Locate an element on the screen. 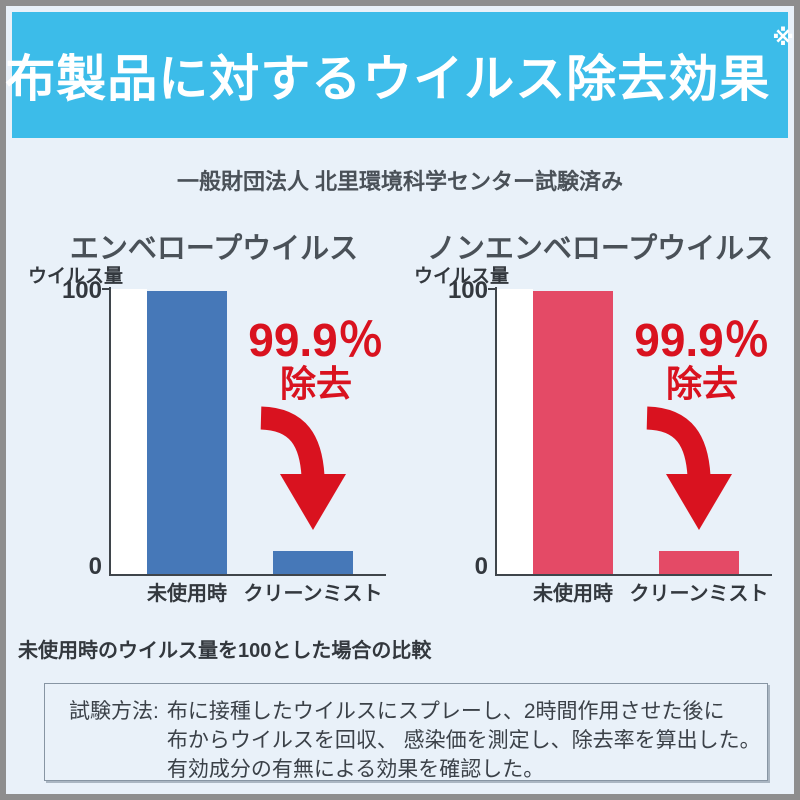 This screenshot has width=800, height=800. page-title: 布製品に対するウイルス除去効果※ is located at coordinates (399, 68).